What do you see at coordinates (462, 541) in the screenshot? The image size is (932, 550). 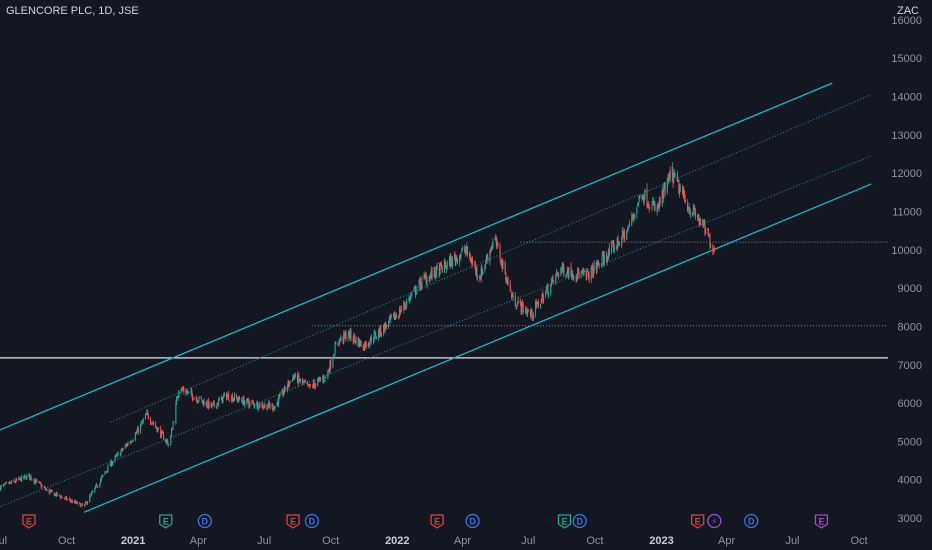 I see `x-tick-label: Apr` at bounding box center [462, 541].